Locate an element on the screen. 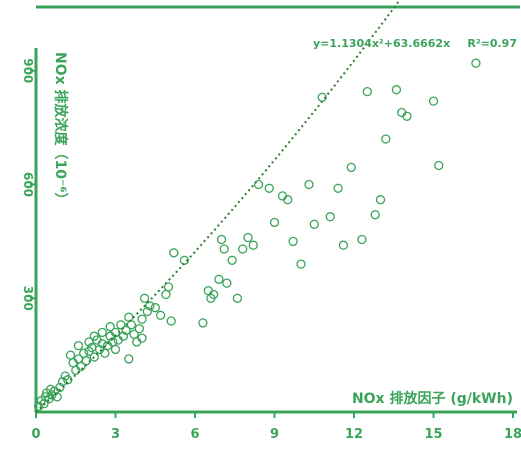  y-axis-label: NOx 排放浓度（10⁻⁶） is located at coordinates (60, 129).